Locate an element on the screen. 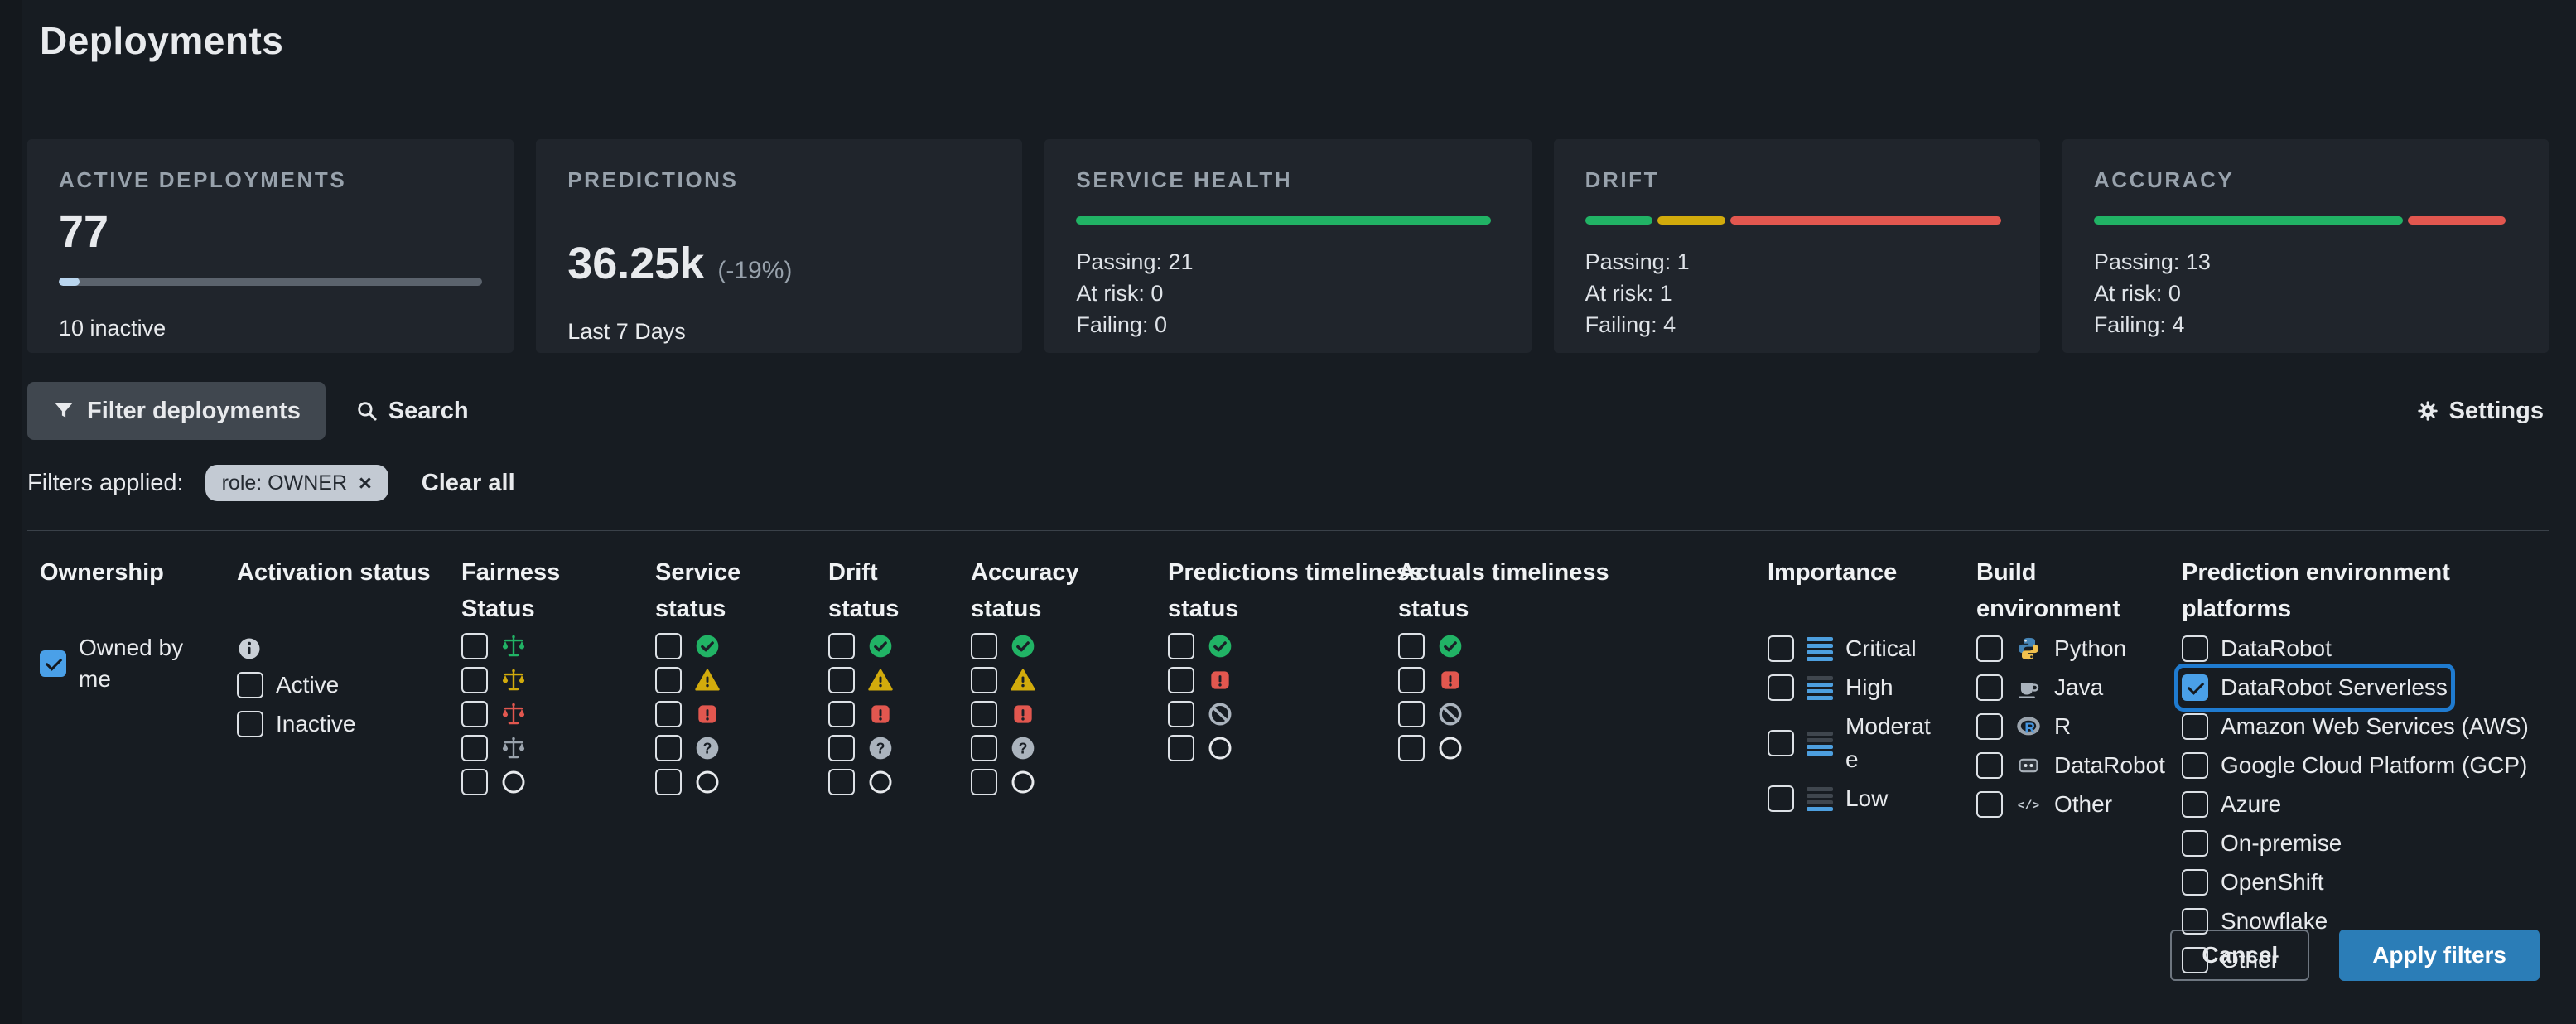 This screenshot has height=1024, width=2576. activation-info-icon is located at coordinates (344, 648).